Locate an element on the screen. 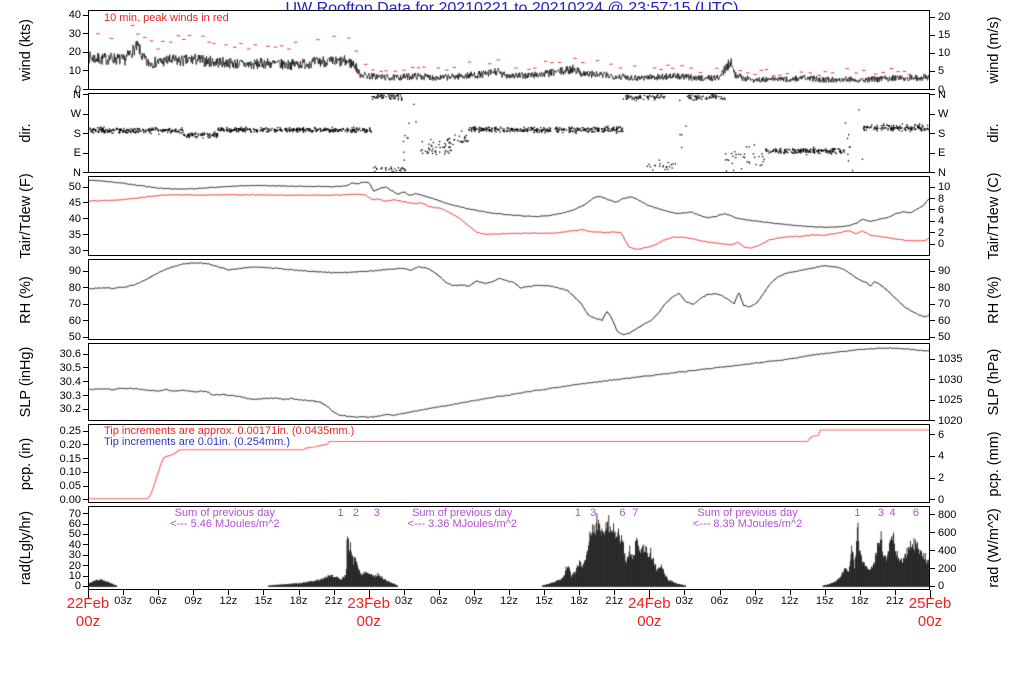  ytick-label-right-slp: 1020 is located at coordinates (950, 420).